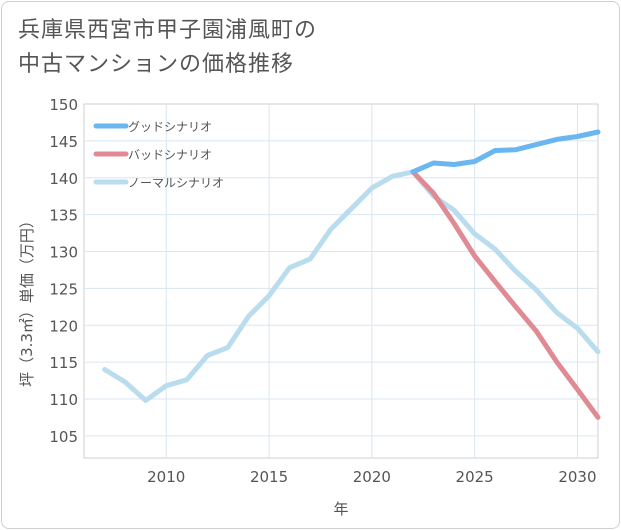 The image size is (621, 530). What do you see at coordinates (63, 271) in the screenshot?
I see `y-tick-labels: 105 110 115 120 125 130 135 140 145 150` at bounding box center [63, 271].